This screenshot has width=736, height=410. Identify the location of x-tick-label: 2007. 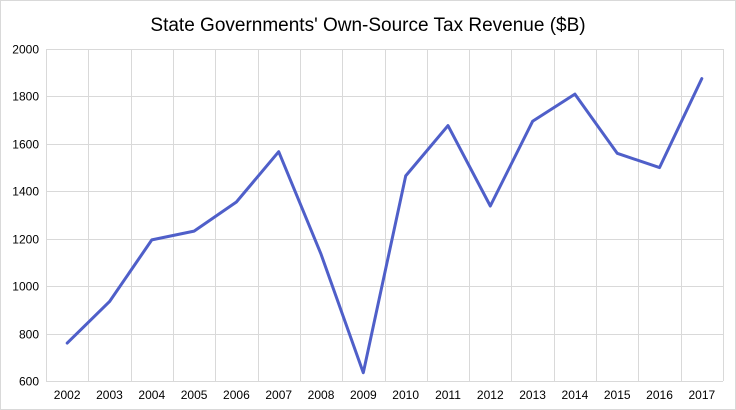
(278, 395).